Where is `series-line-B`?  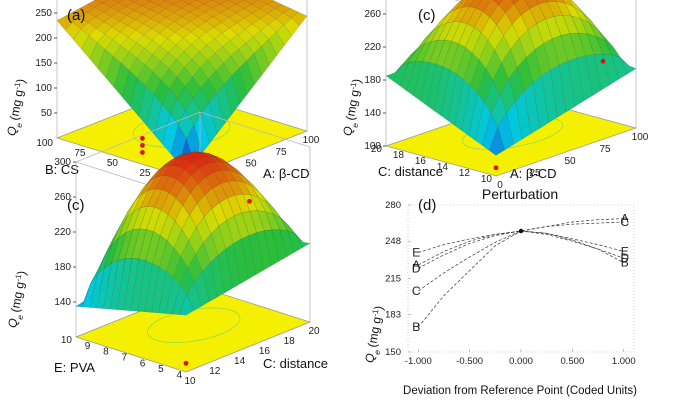 series-line-B is located at coordinates (521, 279).